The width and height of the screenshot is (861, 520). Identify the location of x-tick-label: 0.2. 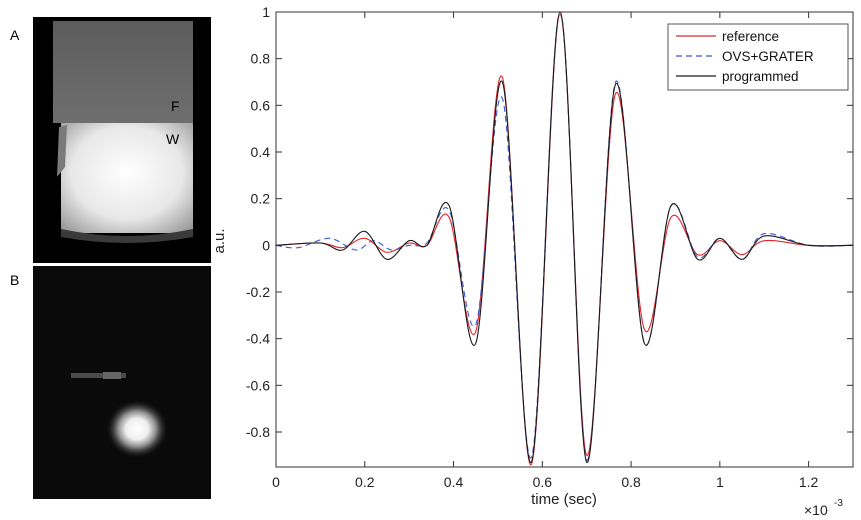
(365, 482).